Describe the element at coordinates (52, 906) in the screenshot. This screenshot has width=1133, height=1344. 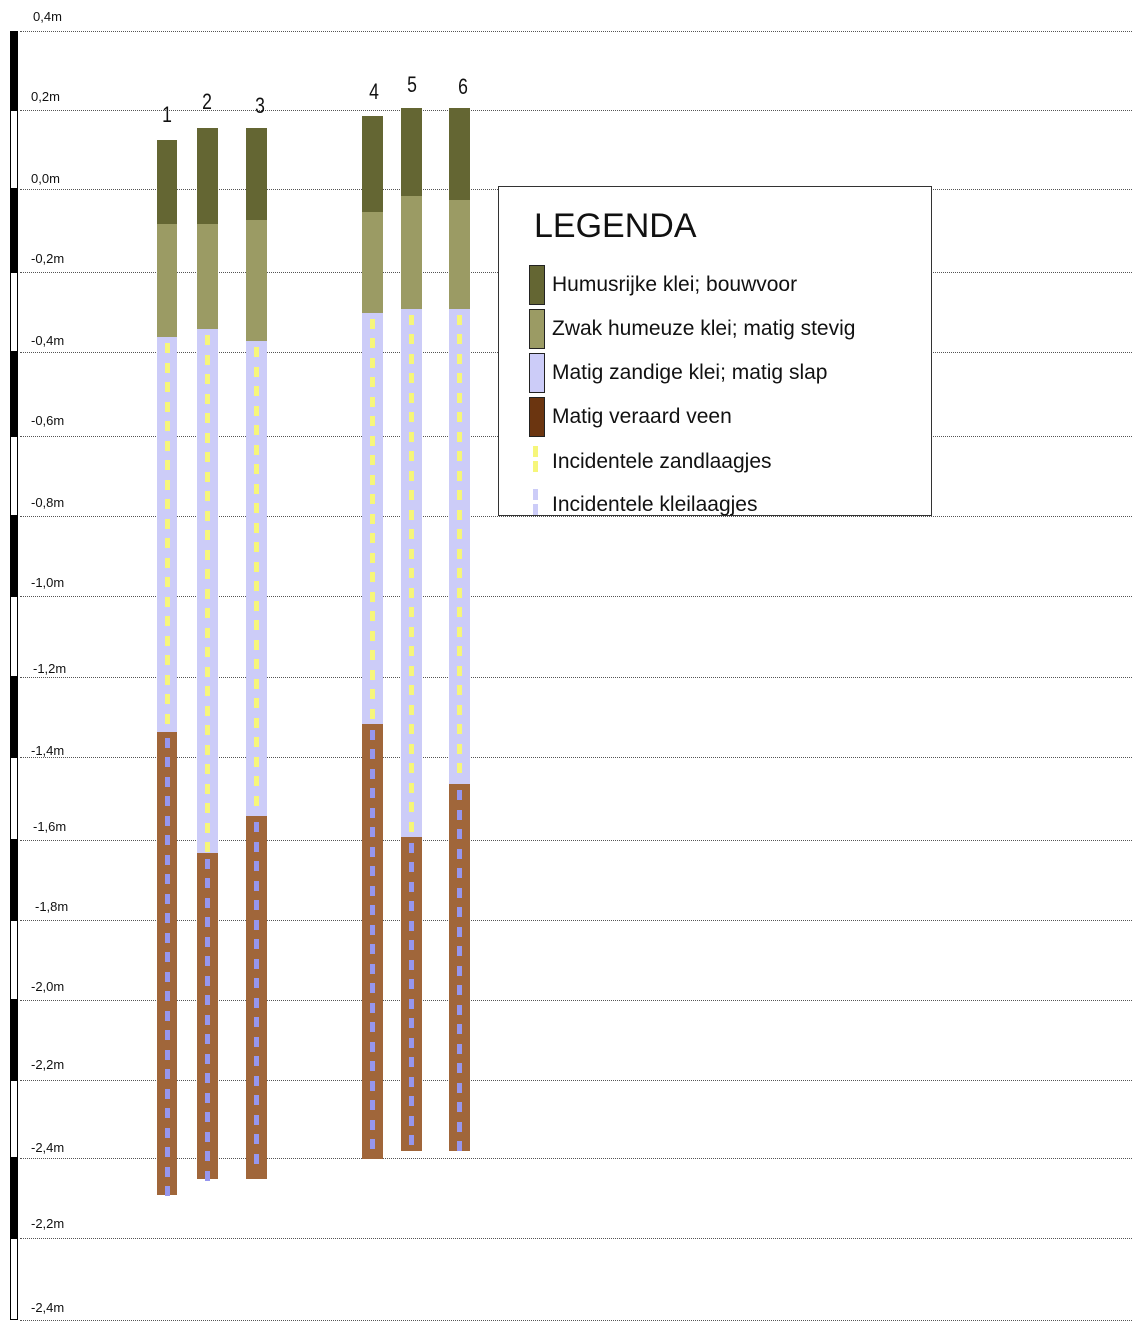
I see `depth-label: -1,8m` at that location.